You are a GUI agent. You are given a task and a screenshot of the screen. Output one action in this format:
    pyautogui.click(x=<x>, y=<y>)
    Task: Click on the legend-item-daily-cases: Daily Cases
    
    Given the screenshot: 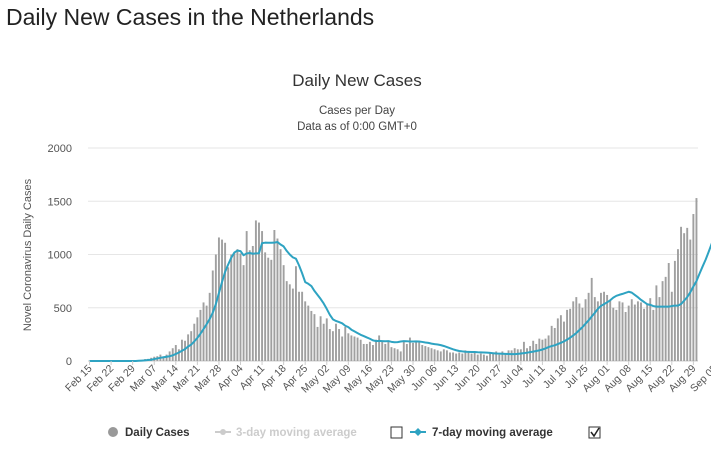 What is the action you would take?
    pyautogui.click(x=149, y=433)
    